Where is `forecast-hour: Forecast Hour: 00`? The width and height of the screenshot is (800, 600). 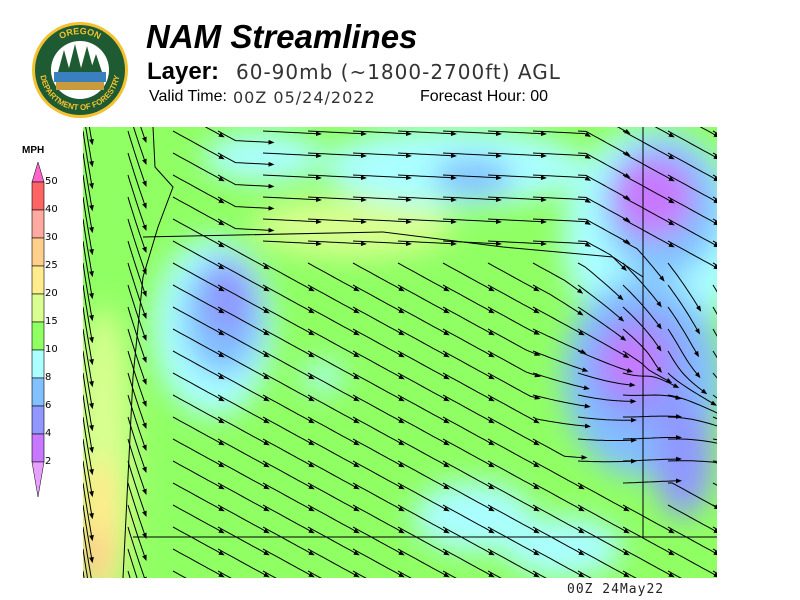 forecast-hour: Forecast Hour: 00 is located at coordinates (484, 96).